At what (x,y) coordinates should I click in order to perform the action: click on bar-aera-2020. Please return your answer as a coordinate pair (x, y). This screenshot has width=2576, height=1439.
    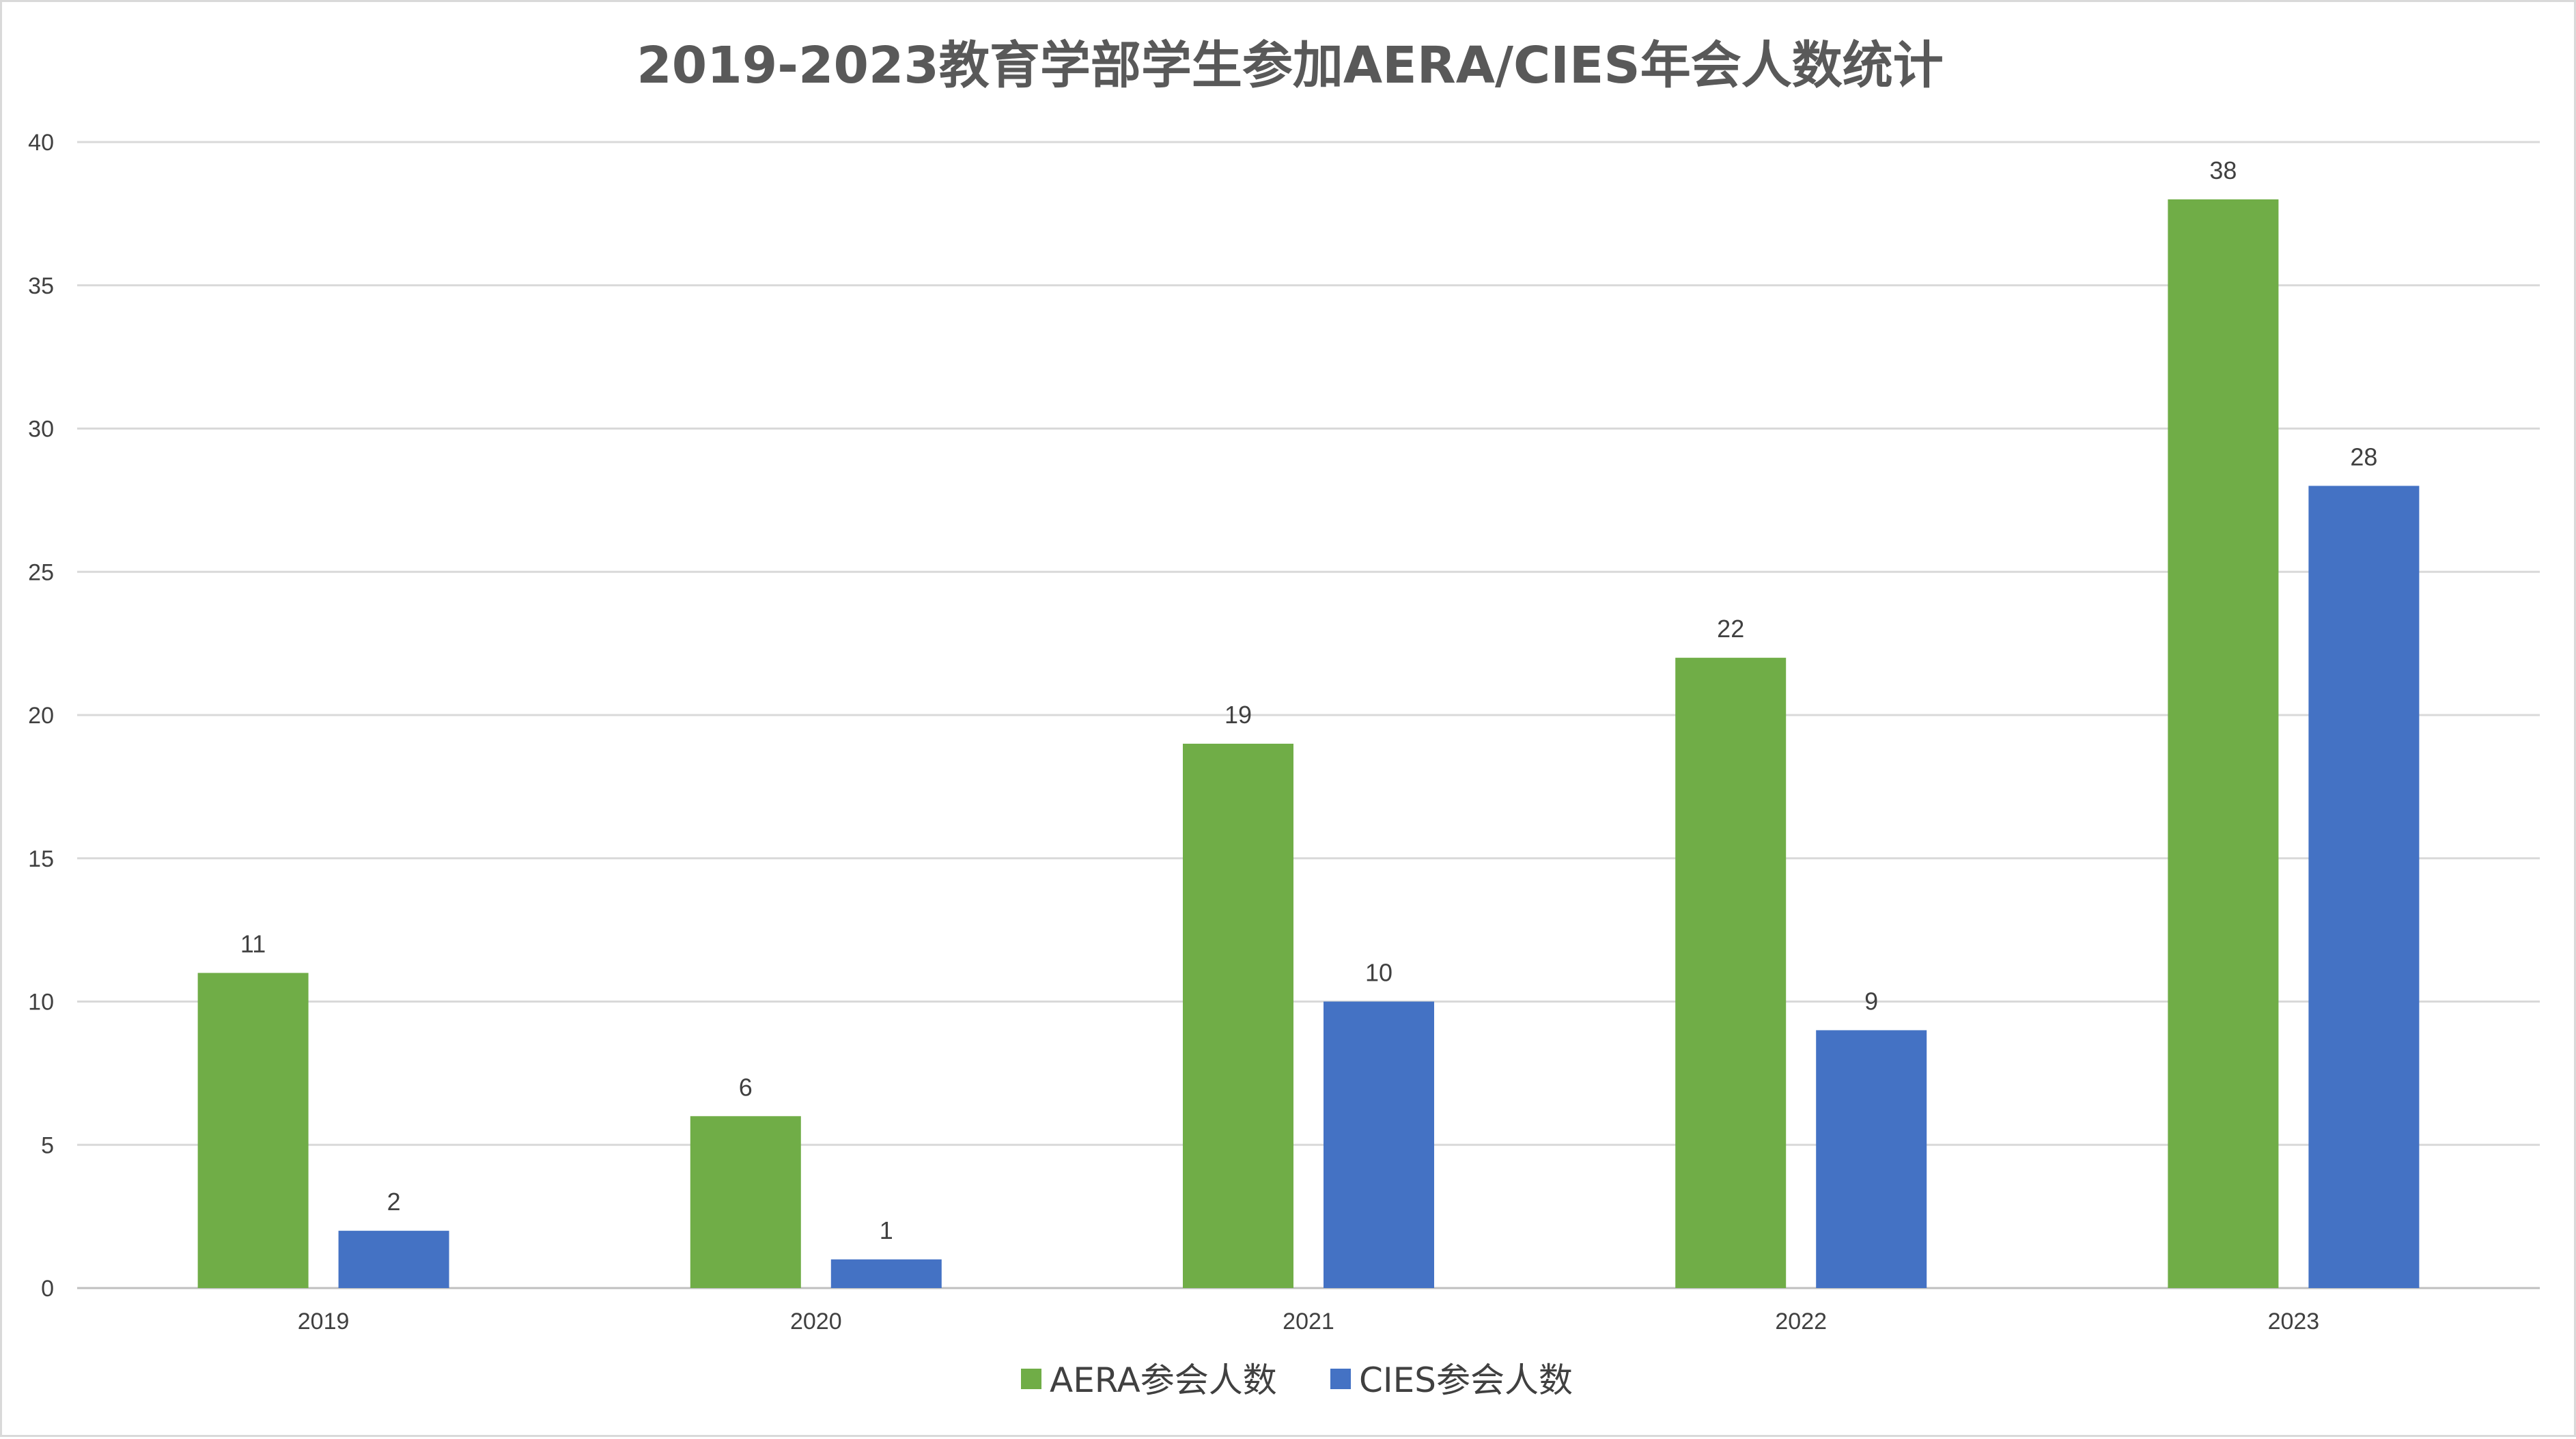
    Looking at the image, I should click on (745, 1202).